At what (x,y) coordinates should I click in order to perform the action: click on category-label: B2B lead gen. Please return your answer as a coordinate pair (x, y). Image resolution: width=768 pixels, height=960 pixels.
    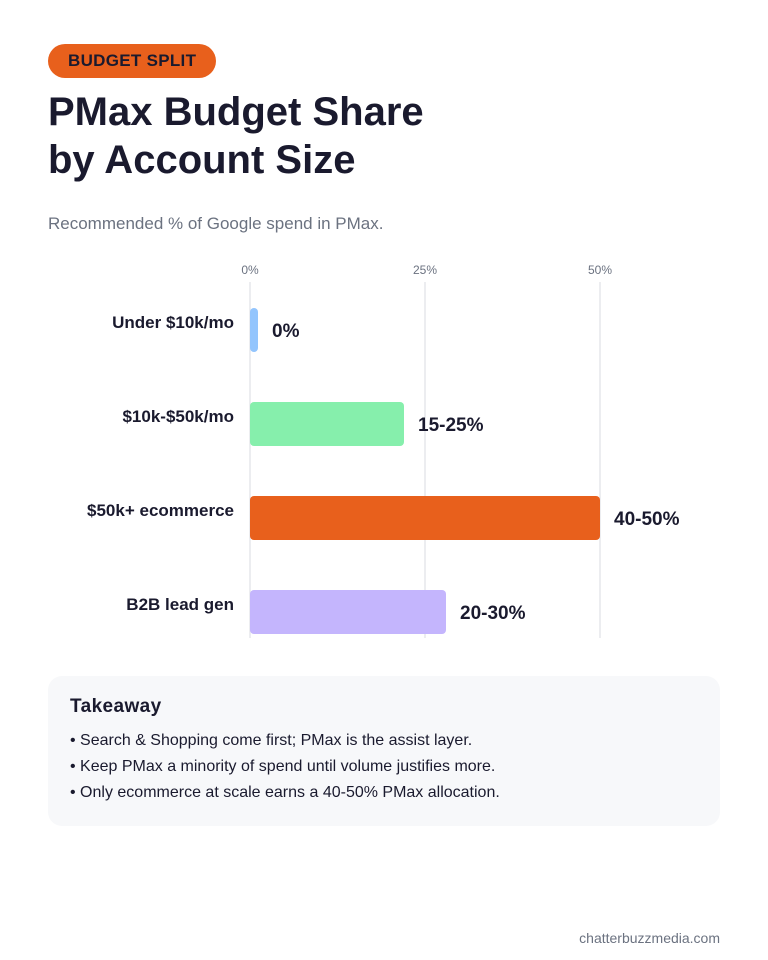
    Looking at the image, I should click on (180, 604).